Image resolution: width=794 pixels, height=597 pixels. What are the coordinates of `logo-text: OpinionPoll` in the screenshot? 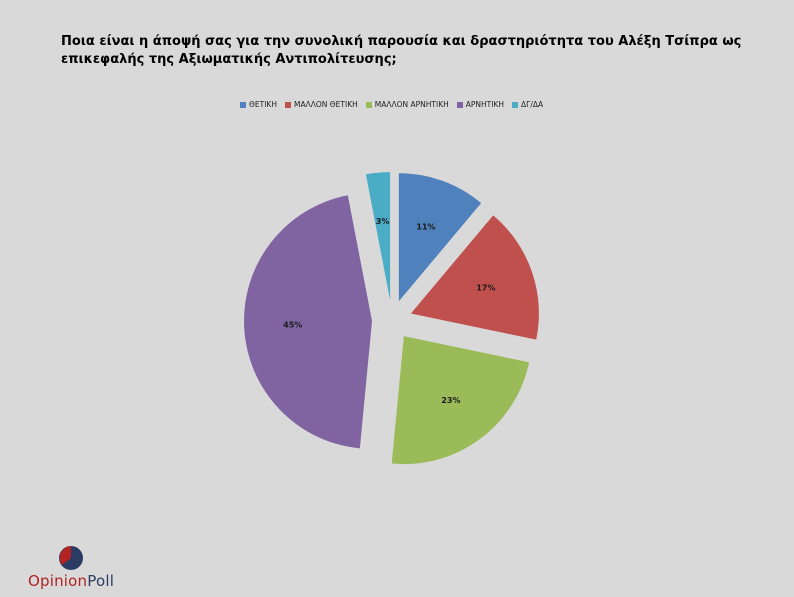 It's located at (71, 581).